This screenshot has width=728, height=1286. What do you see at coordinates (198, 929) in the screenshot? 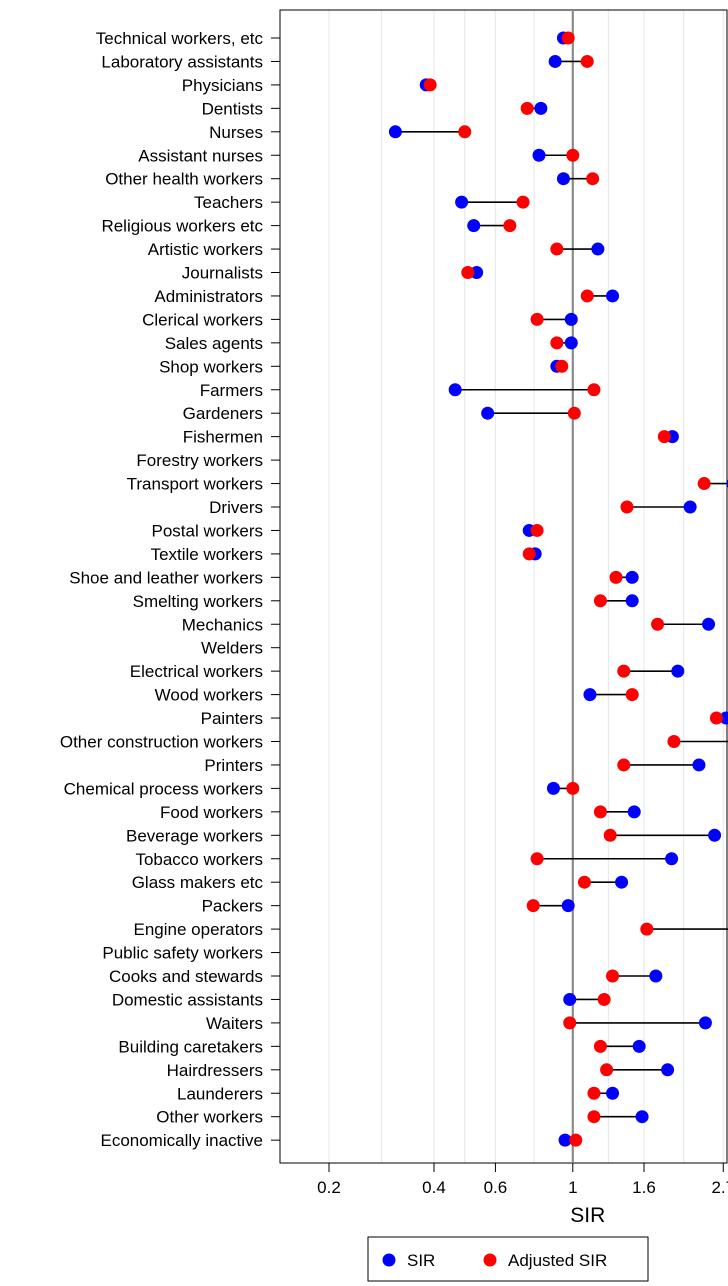
I see `category-label-engine-operators: Engine operators` at bounding box center [198, 929].